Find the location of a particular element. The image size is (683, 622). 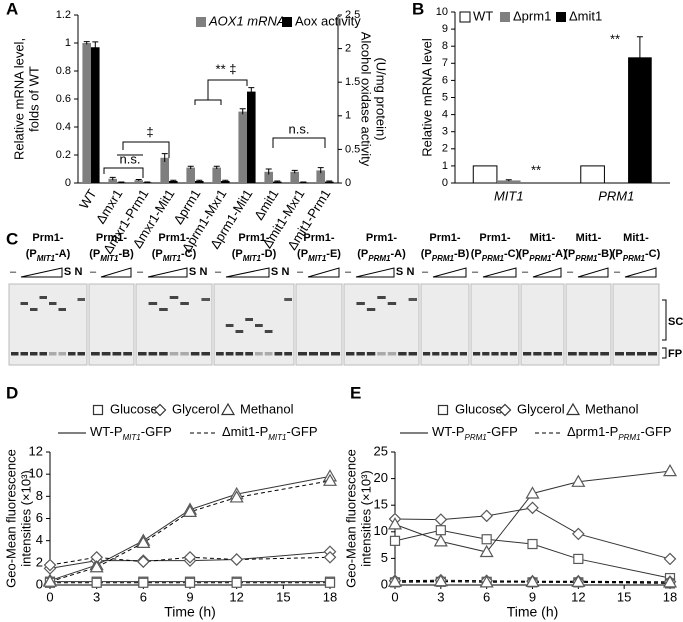

annotation: ** is located at coordinates (615, 38).